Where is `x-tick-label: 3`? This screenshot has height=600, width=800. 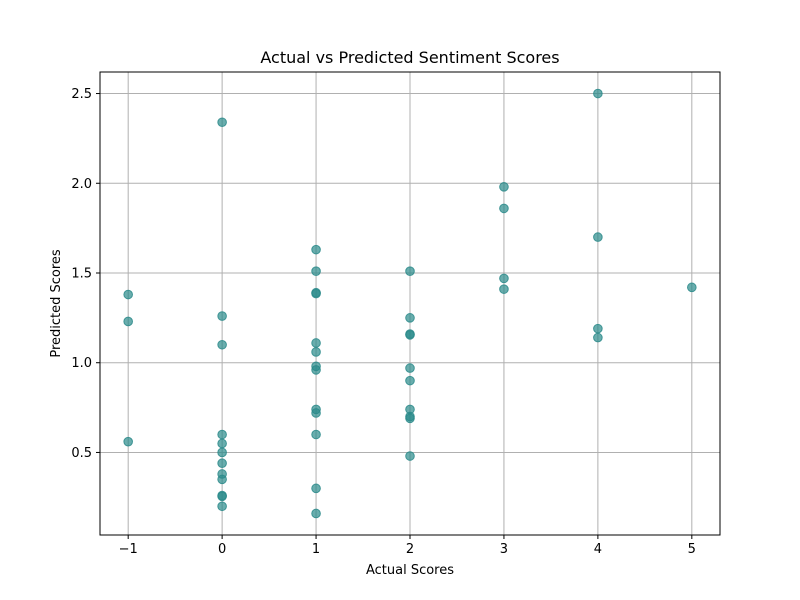
x-tick-label: 3 is located at coordinates (504, 549).